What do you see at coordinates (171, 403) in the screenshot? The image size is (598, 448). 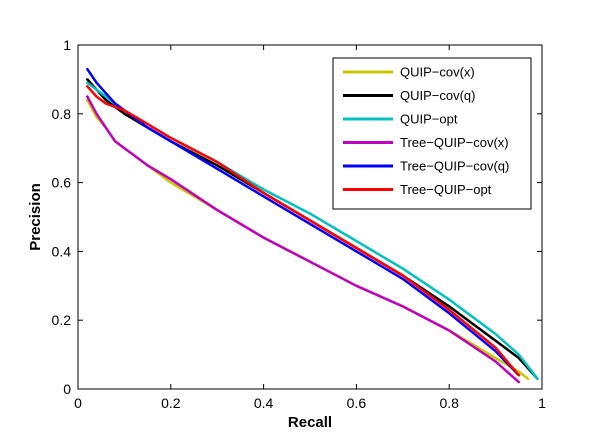 I see `x-tick-label: 0.2` at bounding box center [171, 403].